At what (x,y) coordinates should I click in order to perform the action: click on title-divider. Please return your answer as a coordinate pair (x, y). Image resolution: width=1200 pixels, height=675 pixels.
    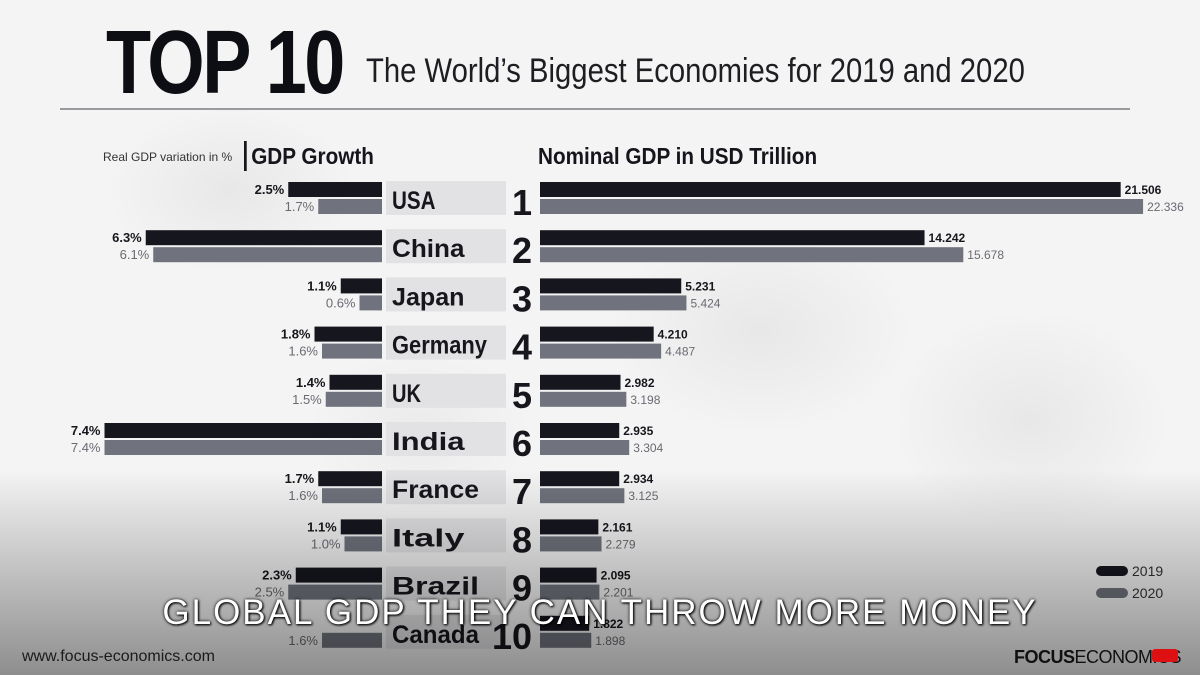
    Looking at the image, I should click on (595, 109).